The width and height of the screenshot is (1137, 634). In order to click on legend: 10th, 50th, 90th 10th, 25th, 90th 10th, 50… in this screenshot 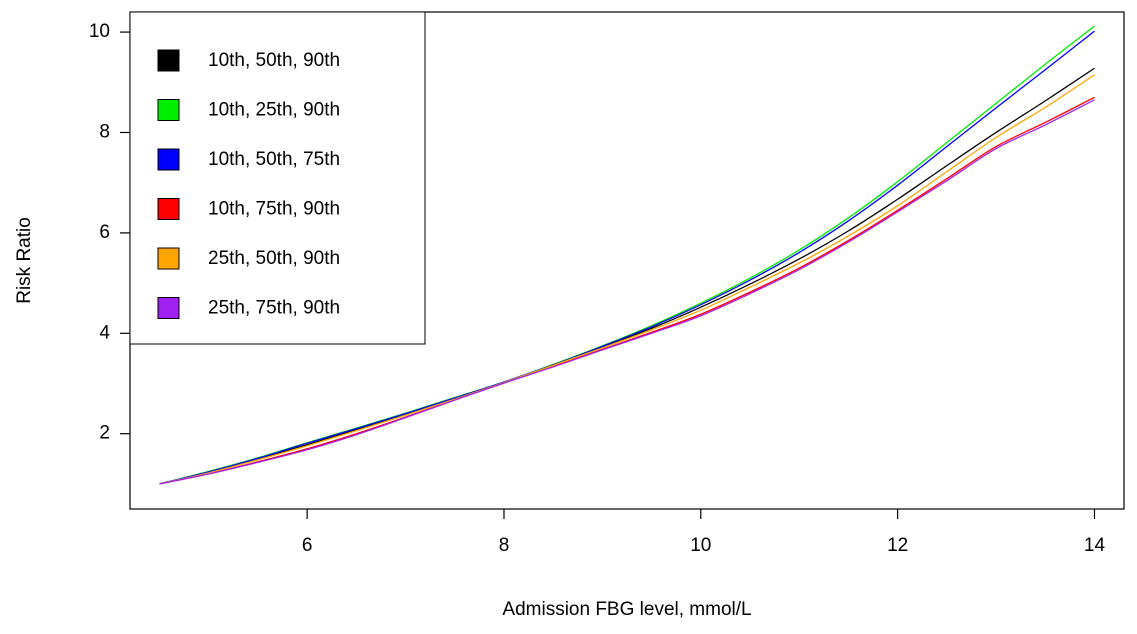, I will do `click(277, 178)`.